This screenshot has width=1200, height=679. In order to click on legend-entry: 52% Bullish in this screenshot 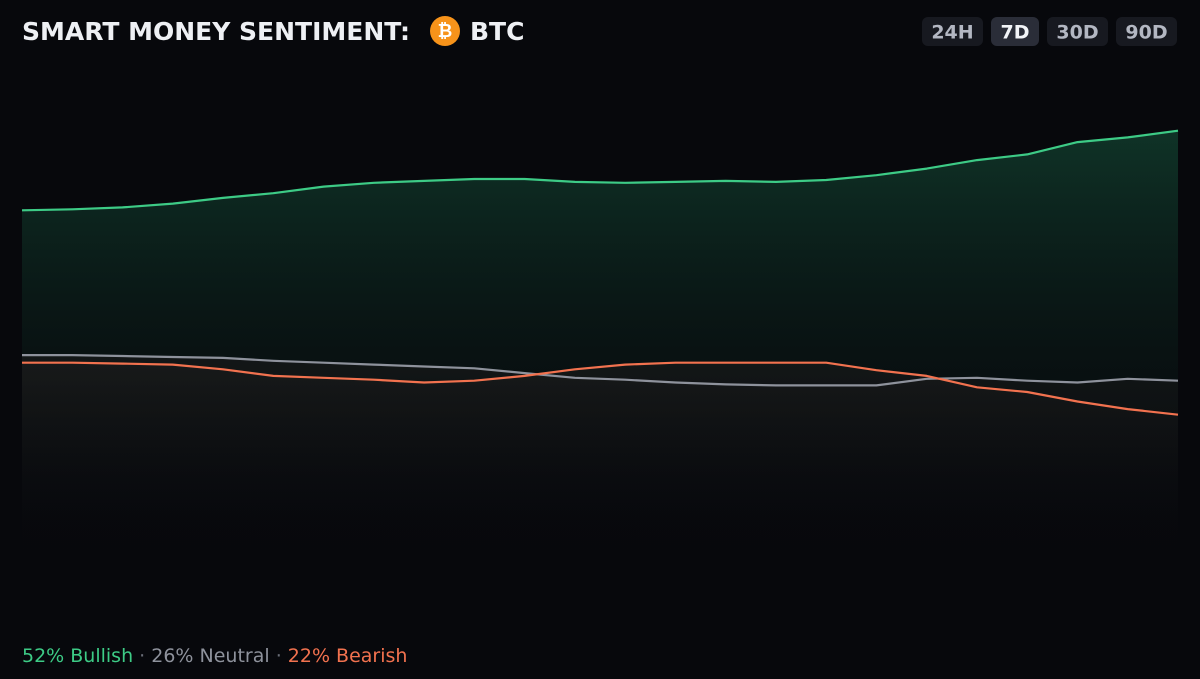, I will do `click(77, 656)`.